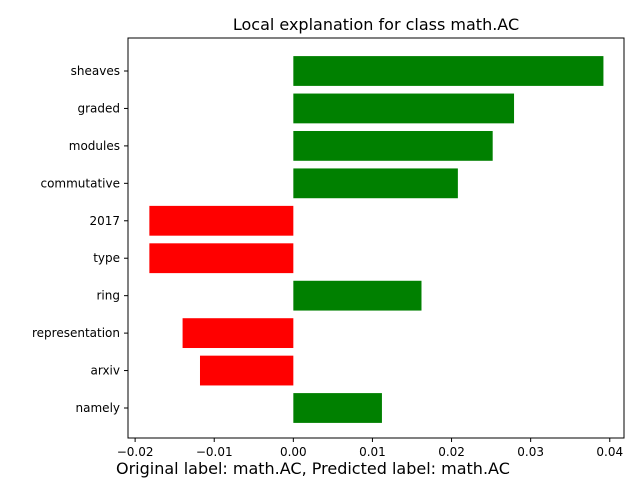 The image size is (640, 480). I want to click on bar-2017, so click(221, 220).